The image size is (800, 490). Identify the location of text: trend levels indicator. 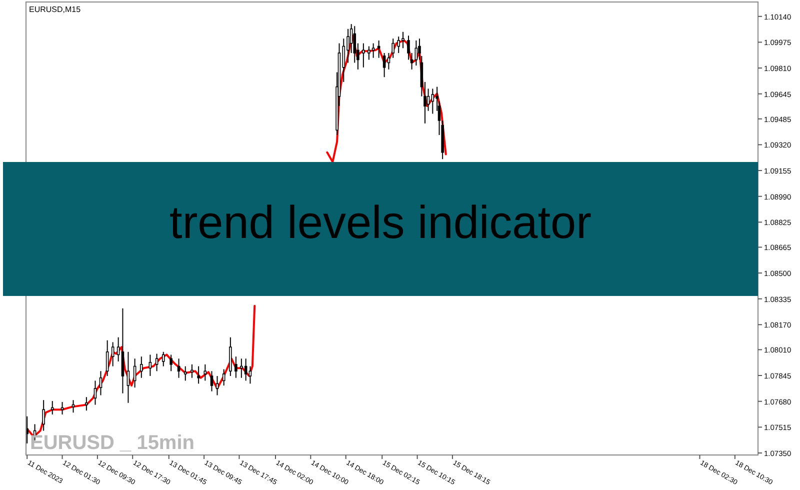
(381, 222).